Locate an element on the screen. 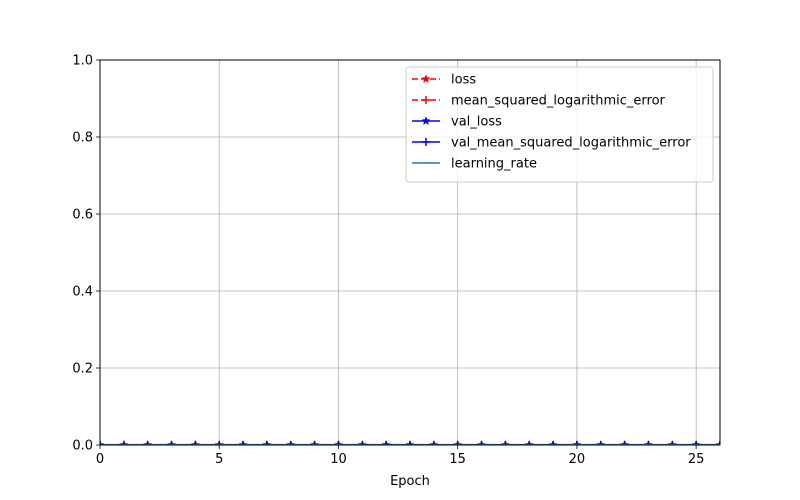 This screenshot has width=800, height=500. legend-entry: learning_rate is located at coordinates (474, 164).